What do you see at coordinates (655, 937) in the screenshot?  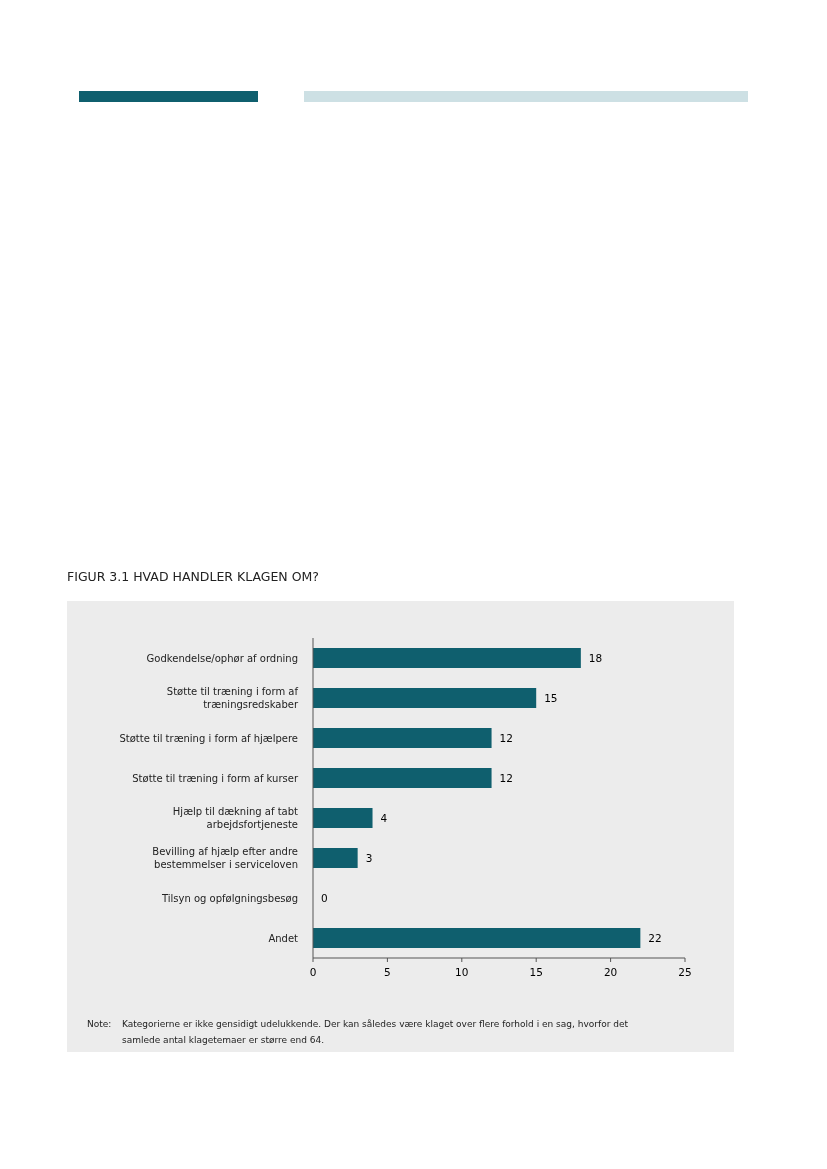 I see `data-label: 22` at bounding box center [655, 937].